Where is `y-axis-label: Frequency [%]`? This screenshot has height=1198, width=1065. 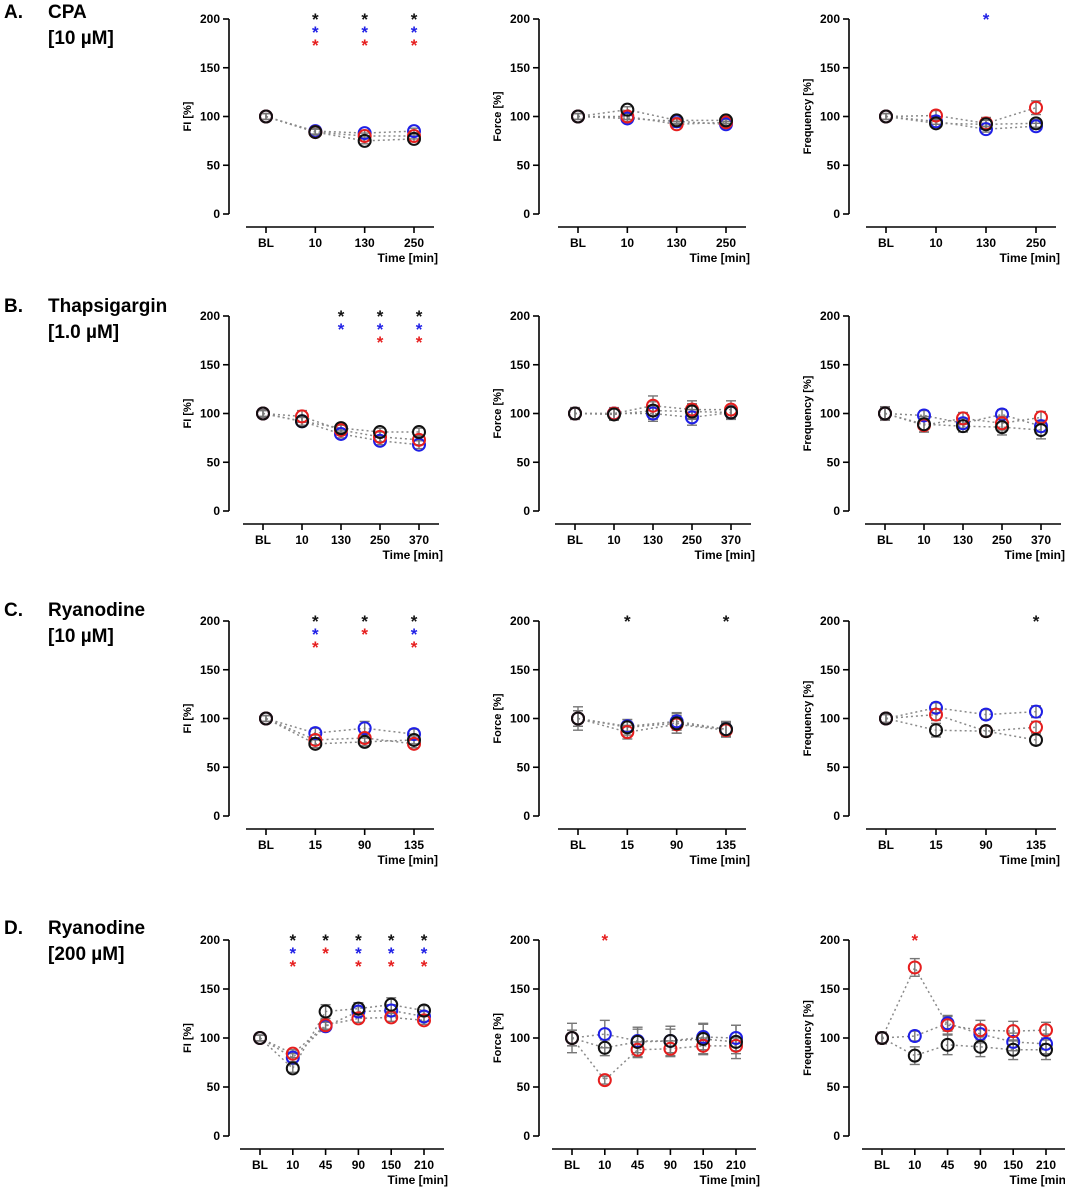 y-axis-label: Frequency [%] is located at coordinates (808, 718).